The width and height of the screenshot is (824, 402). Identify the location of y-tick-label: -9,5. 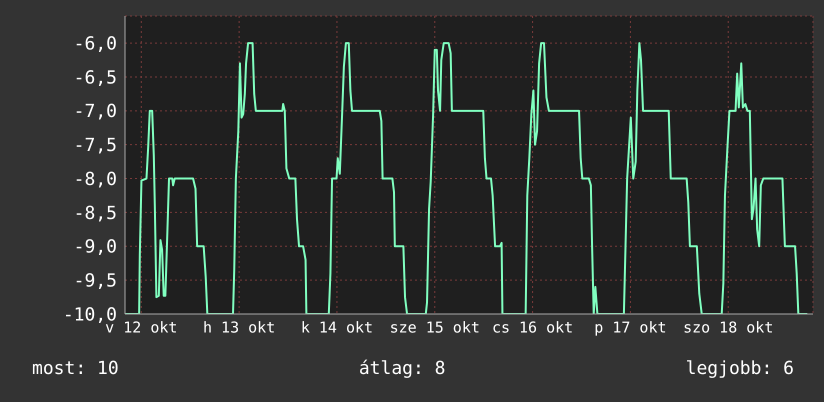
(95, 281).